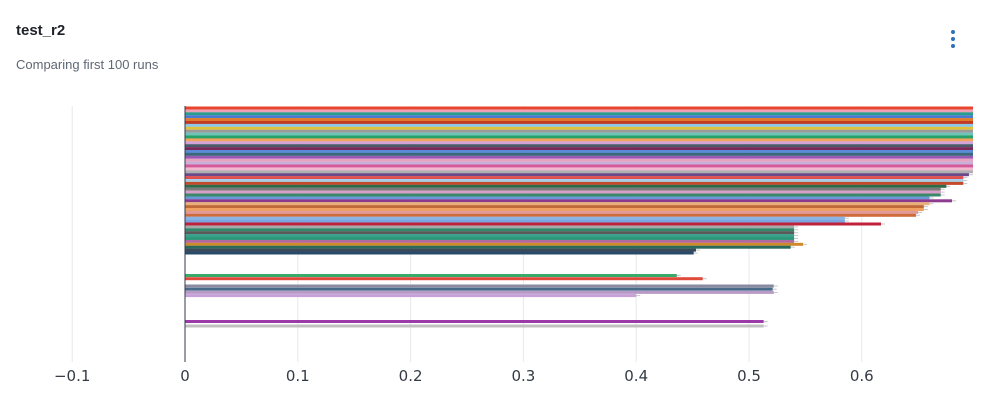  I want to click on tick-labels: −0.1 0 0.1 0.2 0.3 0.4 0.5 0.6, so click(464, 376).